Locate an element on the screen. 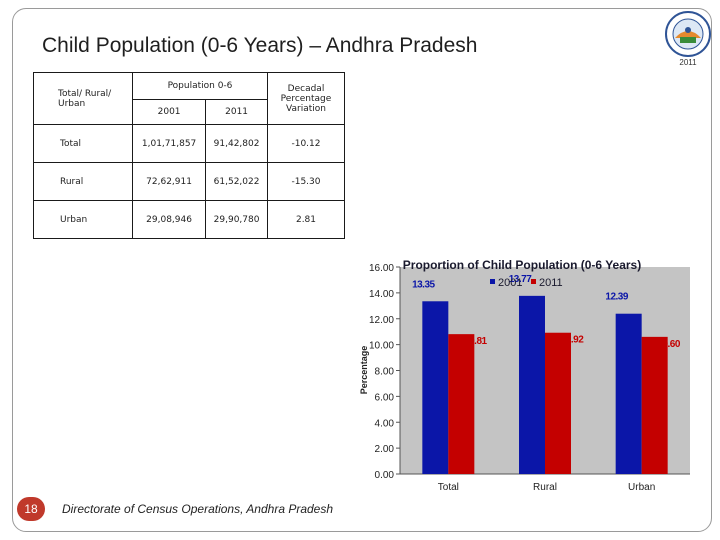 This screenshot has width=720, height=540. row-2001: 29,08,946 is located at coordinates (169, 219).